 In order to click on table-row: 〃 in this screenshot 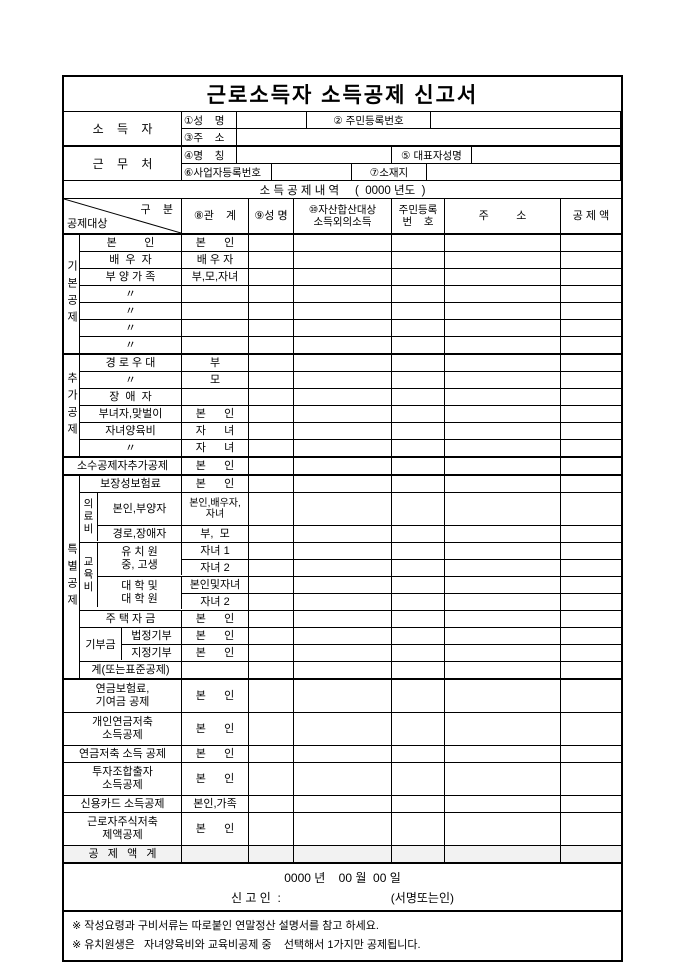, I will do `click(350, 310)`.